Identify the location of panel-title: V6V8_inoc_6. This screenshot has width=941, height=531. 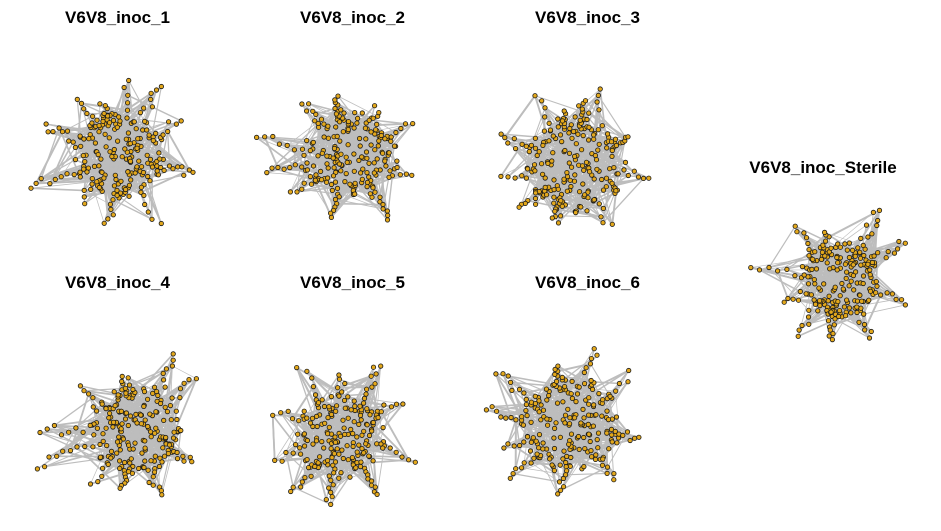
(587, 282).